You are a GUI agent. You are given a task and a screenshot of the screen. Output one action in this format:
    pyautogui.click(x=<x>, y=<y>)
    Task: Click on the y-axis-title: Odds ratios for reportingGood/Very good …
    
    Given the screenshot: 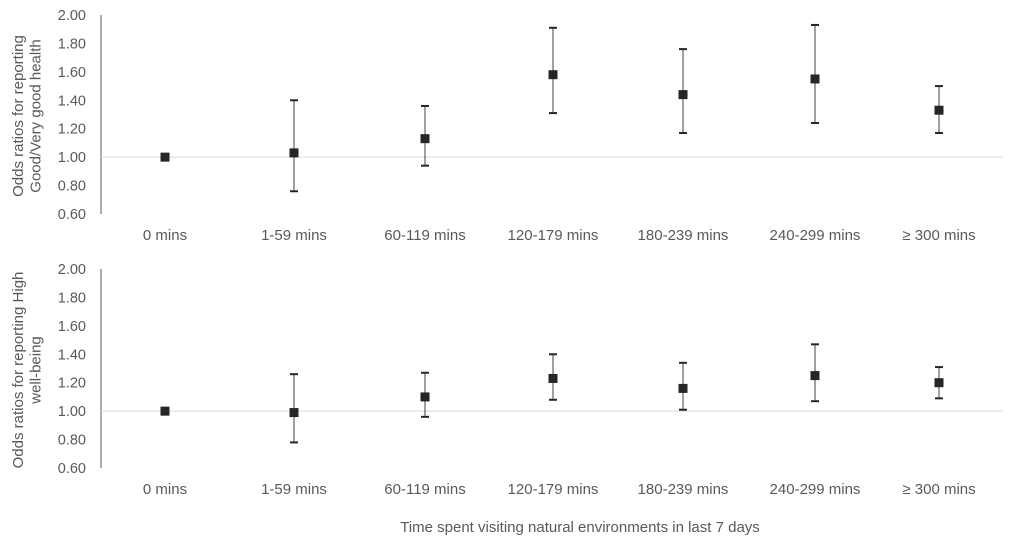 What is the action you would take?
    pyautogui.click(x=27, y=116)
    